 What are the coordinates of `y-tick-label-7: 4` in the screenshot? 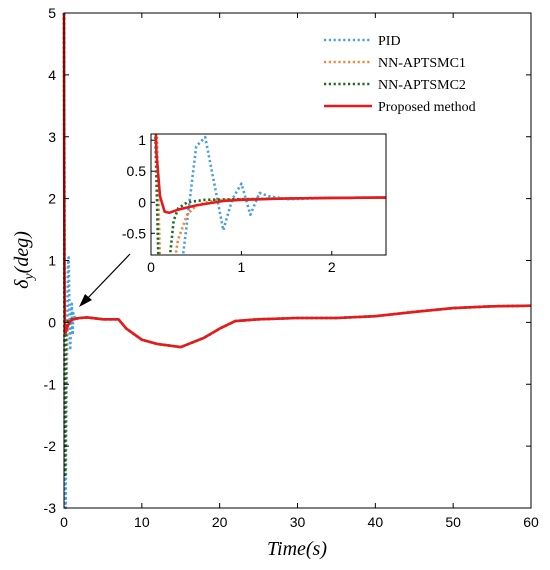 It's located at (52, 75).